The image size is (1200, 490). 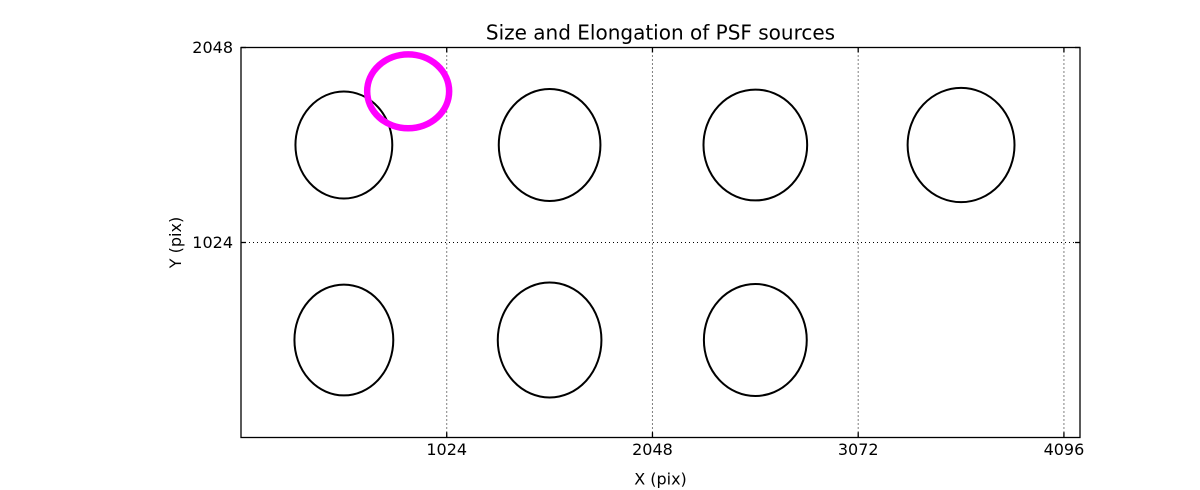 I want to click on x-tick-label-3072: 3072, so click(x=858, y=449).